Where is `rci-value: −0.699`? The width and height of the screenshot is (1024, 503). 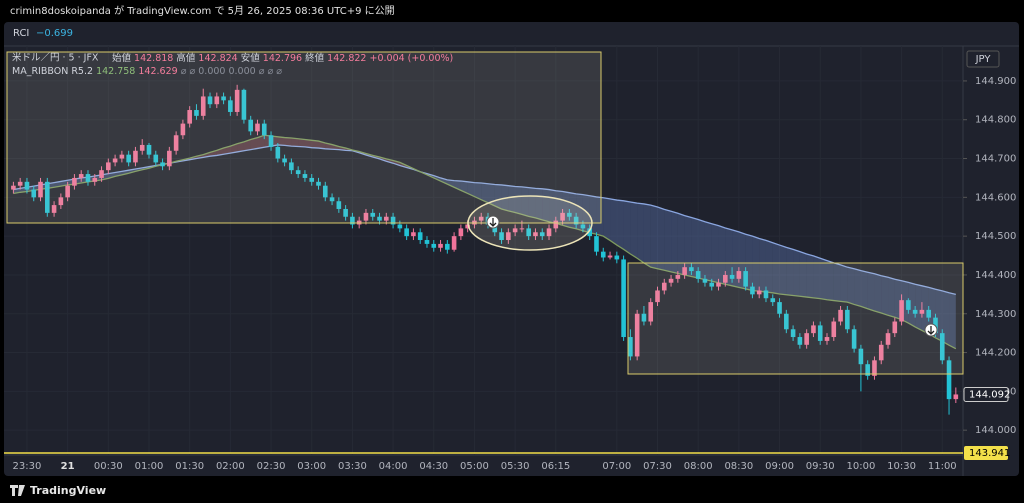
rci-value: −0.699 is located at coordinates (54, 33).